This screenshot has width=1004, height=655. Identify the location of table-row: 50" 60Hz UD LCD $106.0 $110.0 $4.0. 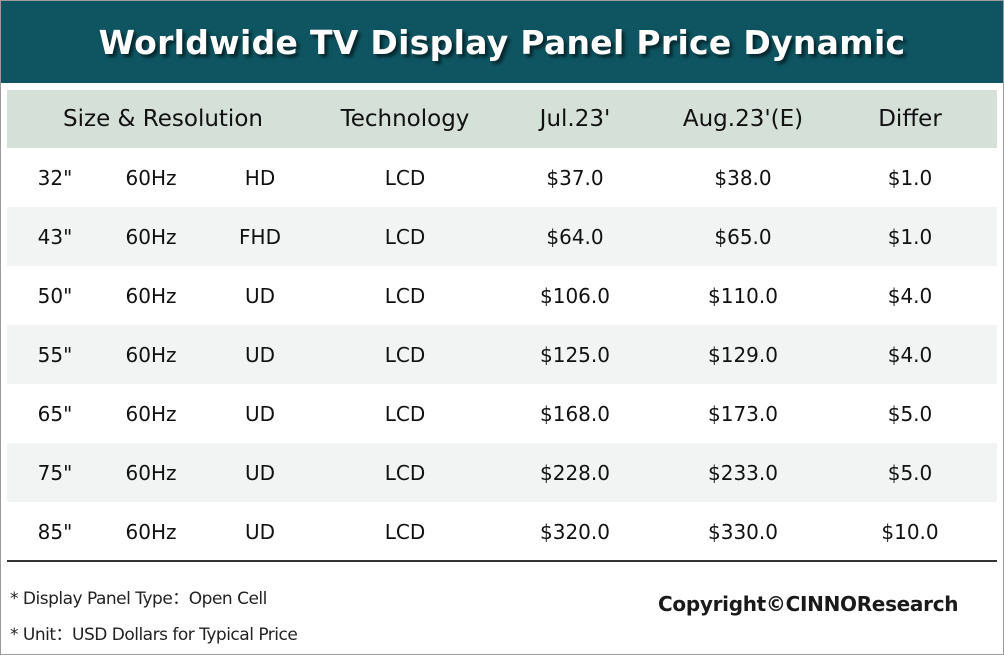
(502, 295).